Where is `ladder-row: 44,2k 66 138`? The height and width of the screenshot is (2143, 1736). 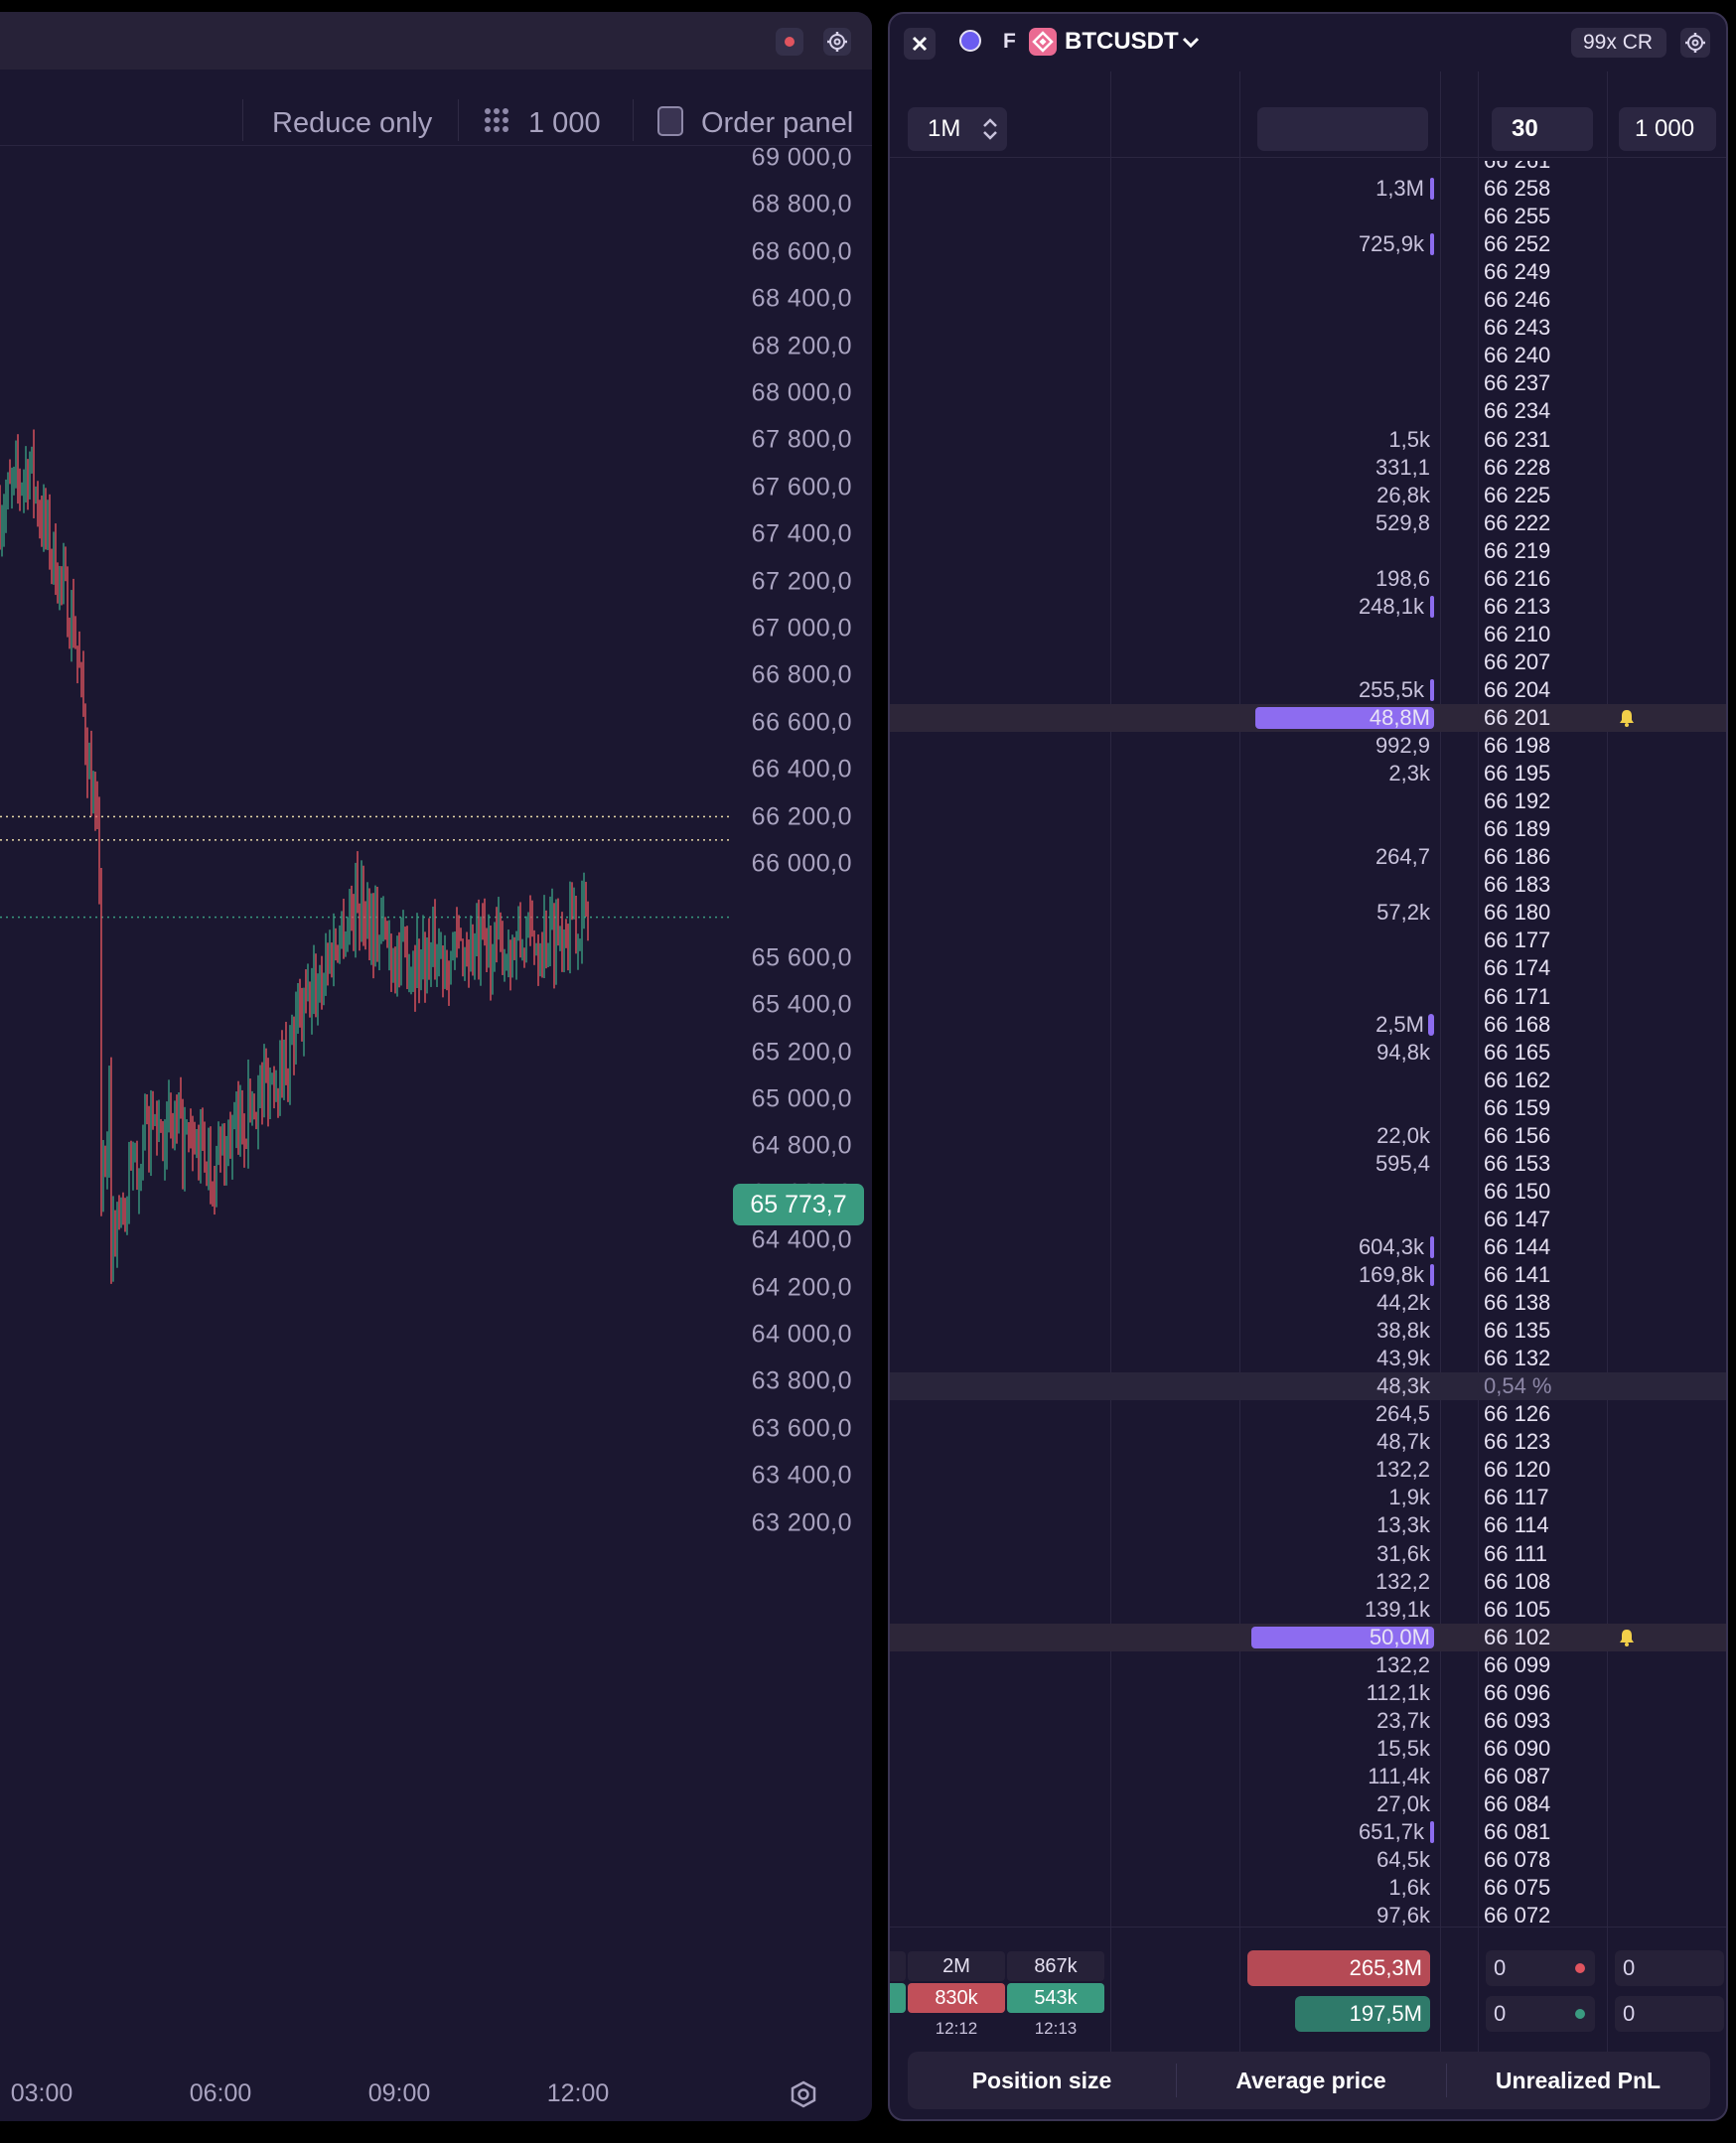
ladder-row: 44,2k 66 138 is located at coordinates (1308, 1303).